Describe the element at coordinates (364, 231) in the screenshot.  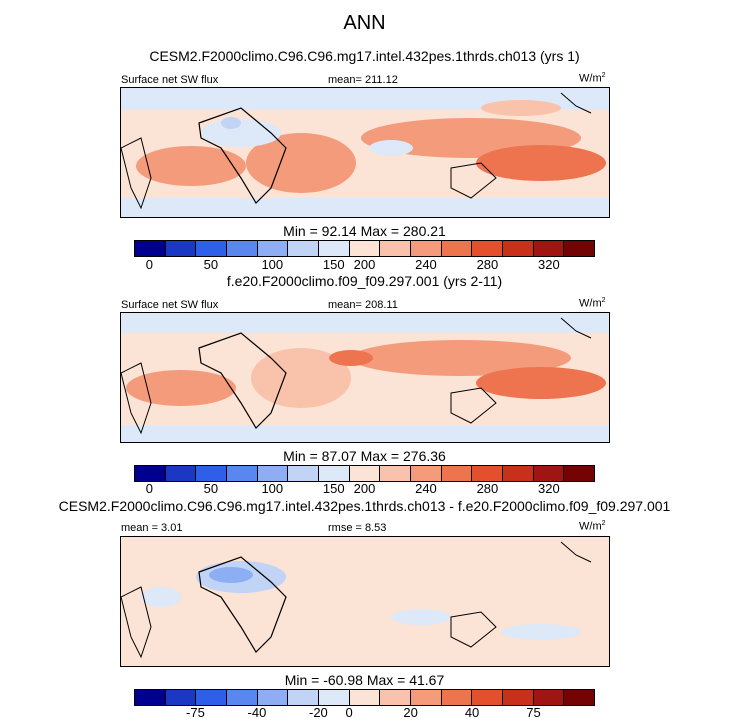
I see `panel1-minmax: Min = 92.14 Max = 280.21` at that location.